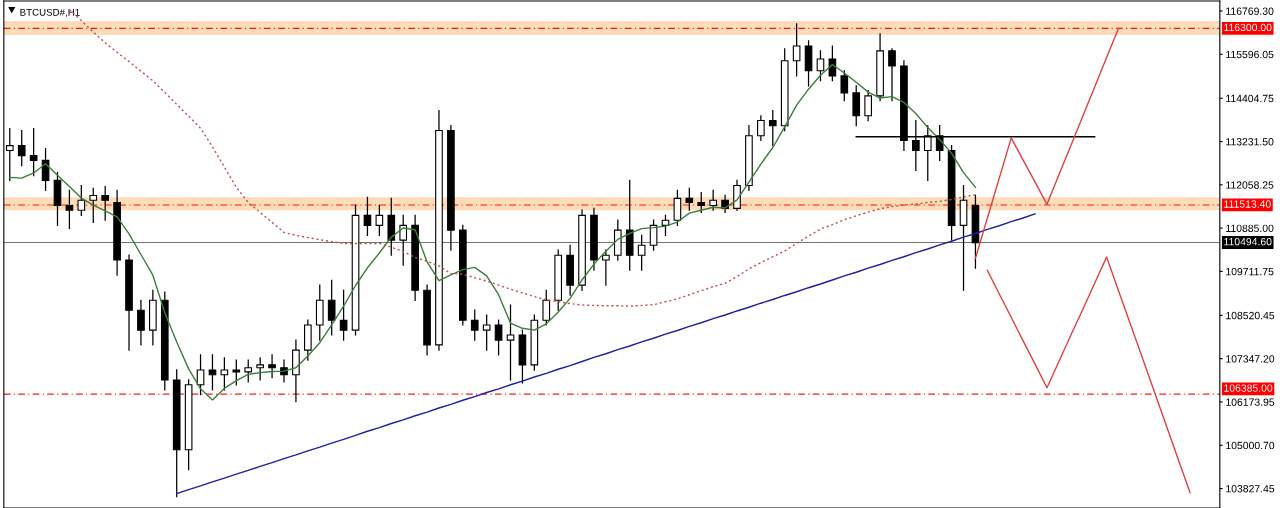  Describe the element at coordinates (1250, 142) in the screenshot. I see `y-tick-label: 113231.50` at that location.